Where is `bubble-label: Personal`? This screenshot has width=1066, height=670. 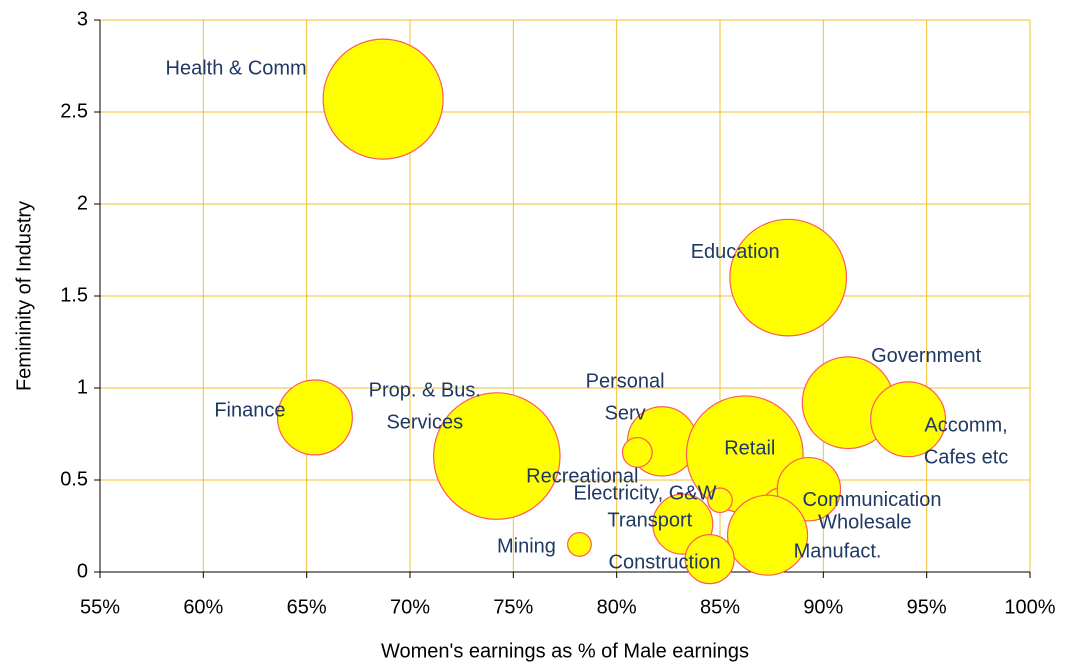 bubble-label: Personal is located at coordinates (625, 382).